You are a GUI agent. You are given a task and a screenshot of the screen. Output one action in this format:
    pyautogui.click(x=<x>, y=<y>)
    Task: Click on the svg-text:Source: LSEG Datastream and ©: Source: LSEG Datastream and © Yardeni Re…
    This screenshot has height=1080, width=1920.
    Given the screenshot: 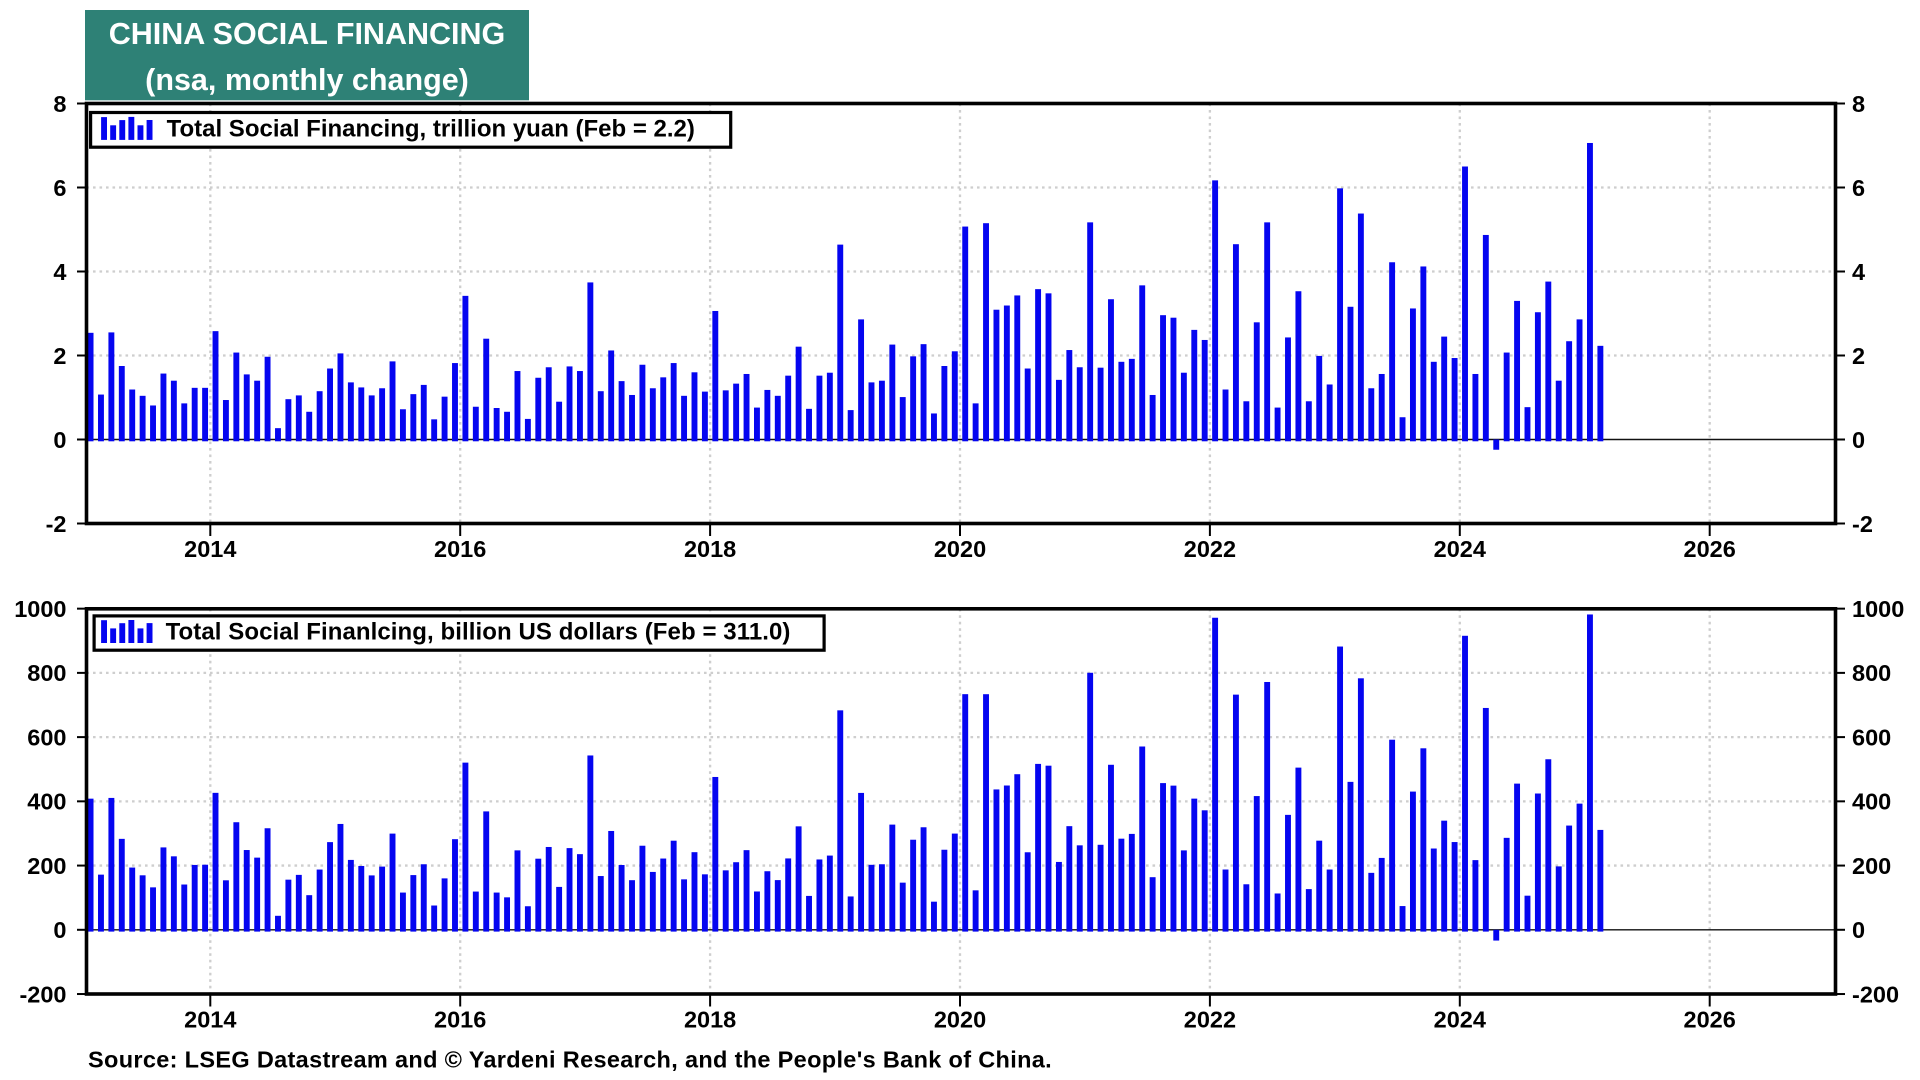 What is the action you would take?
    pyautogui.click(x=570, y=1060)
    